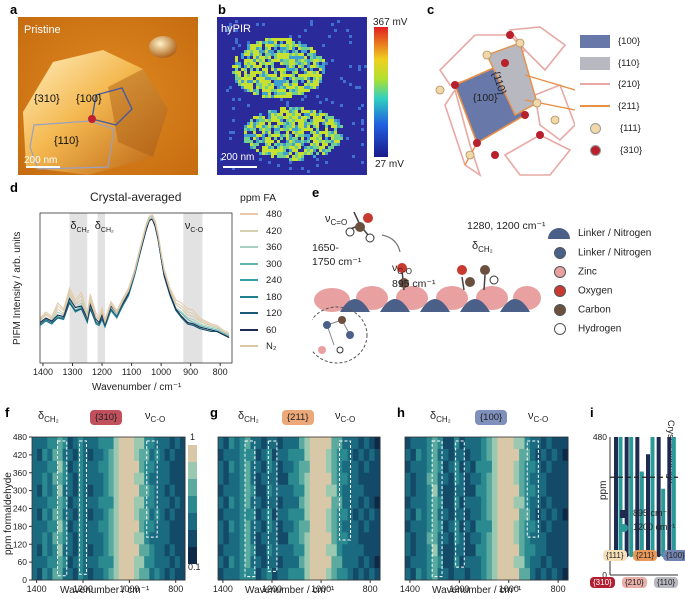 This screenshot has height=599, width=685. Describe the element at coordinates (193, 437) in the screenshot. I see `heatmap-colorbar-max: 1` at that location.